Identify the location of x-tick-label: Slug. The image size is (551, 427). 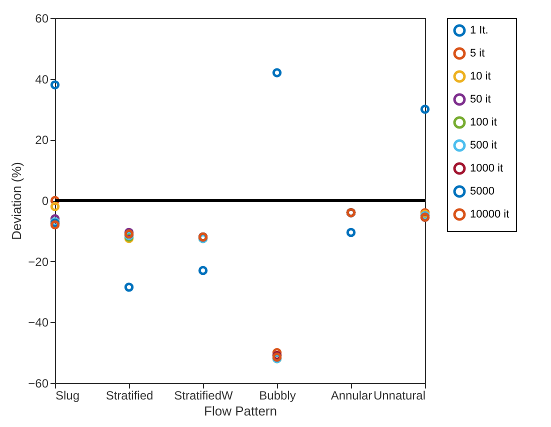
(68, 395).